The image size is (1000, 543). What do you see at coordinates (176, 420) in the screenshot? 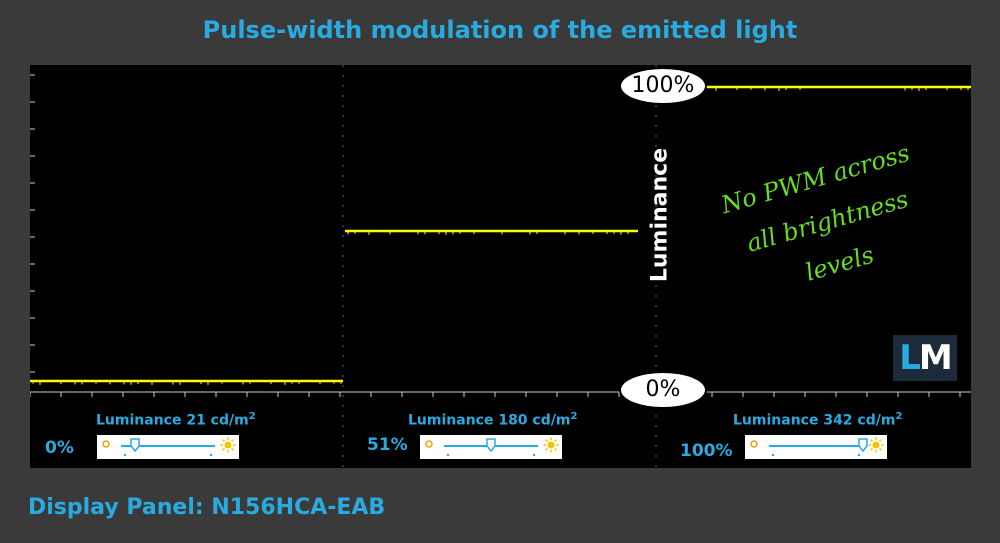
I see `luminance-label-1: Luminance 21 cd/m2` at bounding box center [176, 420].